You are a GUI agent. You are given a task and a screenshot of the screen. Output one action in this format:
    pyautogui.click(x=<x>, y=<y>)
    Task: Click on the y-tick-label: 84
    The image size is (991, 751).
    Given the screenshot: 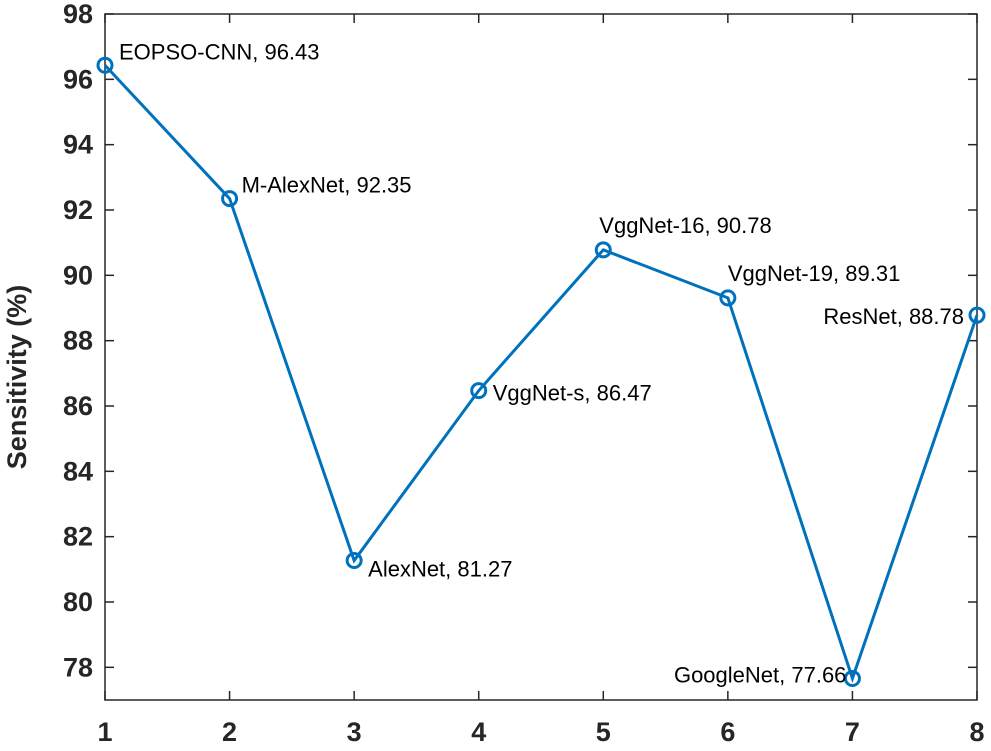 What is the action you would take?
    pyautogui.click(x=78, y=471)
    